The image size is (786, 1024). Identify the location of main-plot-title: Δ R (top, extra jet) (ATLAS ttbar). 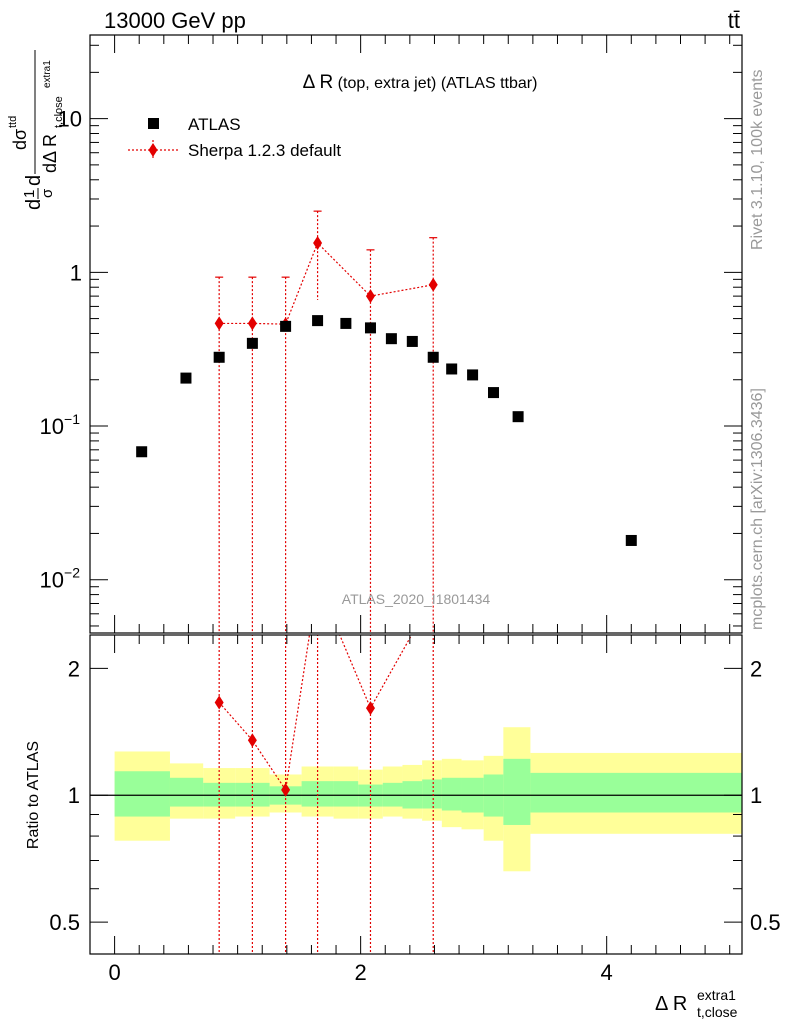
(420, 82).